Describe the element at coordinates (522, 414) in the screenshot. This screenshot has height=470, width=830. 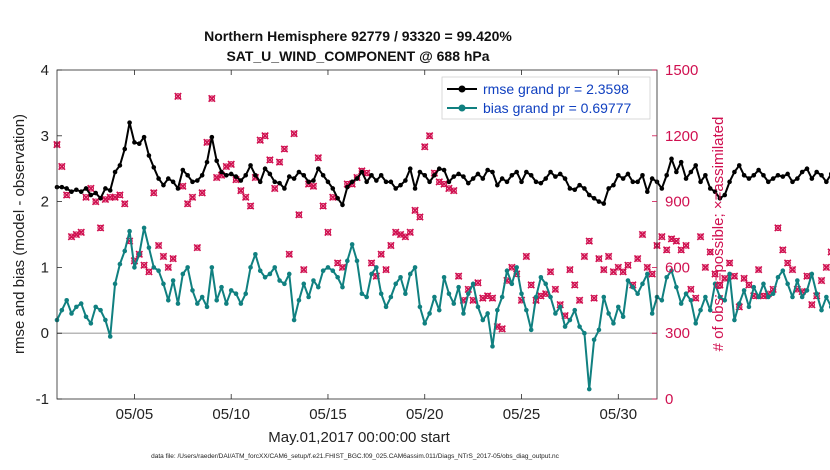
I see `x-tick-label: 05/25` at that location.